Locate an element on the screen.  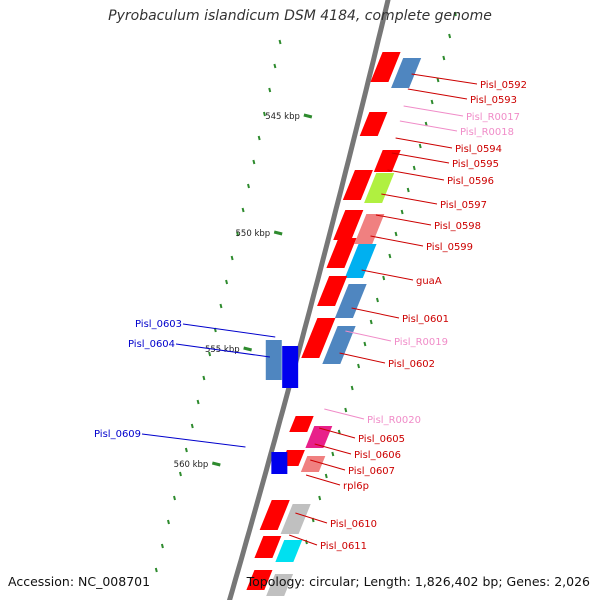
gene-label: Pisl_0604 is located at coordinates (151, 344).